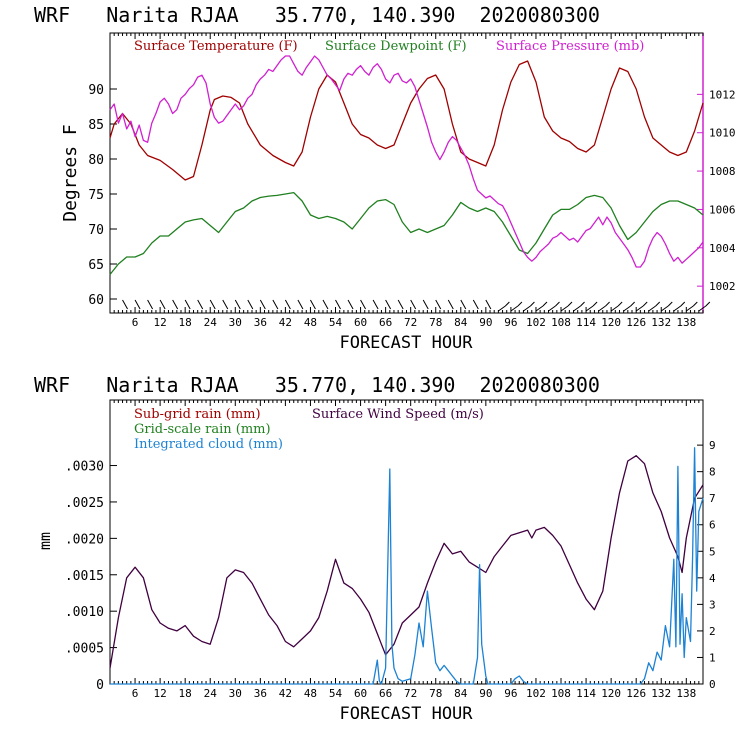 The width and height of the screenshot is (740, 740). What do you see at coordinates (260, 693) in the screenshot?
I see `c2-x-tick-label: 36` at bounding box center [260, 693].